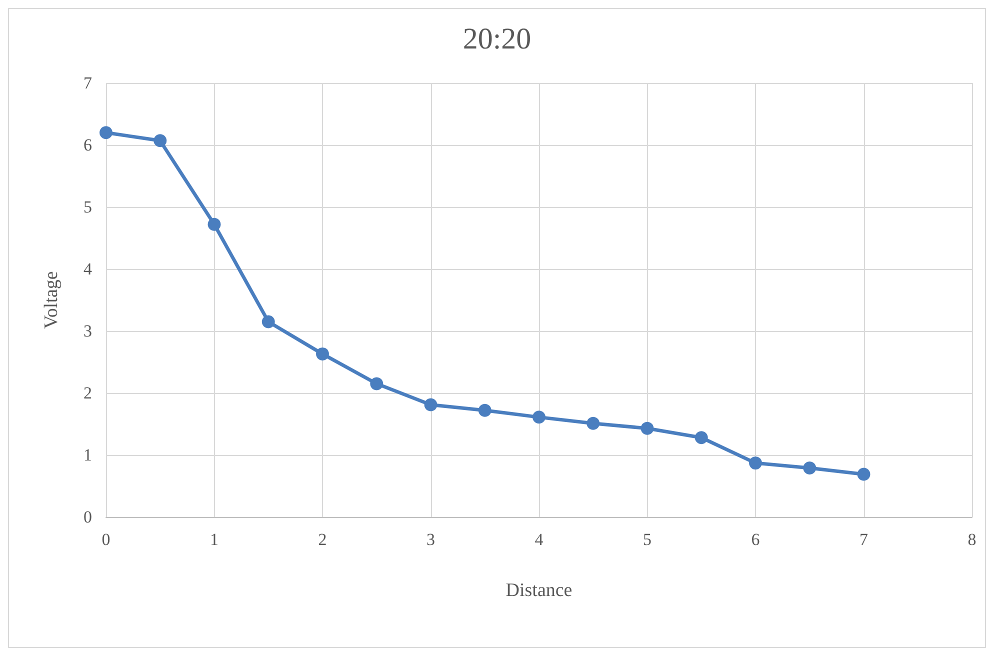  What do you see at coordinates (88, 83) in the screenshot?
I see `y-tick-label: 7` at bounding box center [88, 83].